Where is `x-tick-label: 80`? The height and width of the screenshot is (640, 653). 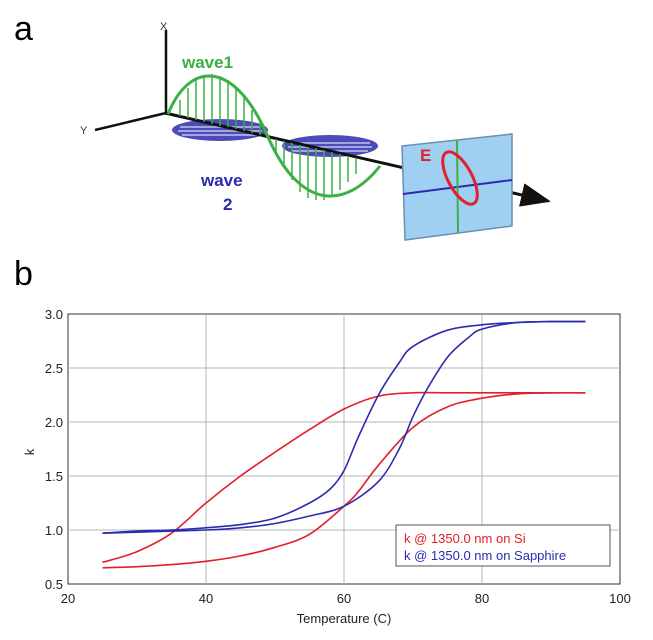 x-tick-label: 80 is located at coordinates (482, 598).